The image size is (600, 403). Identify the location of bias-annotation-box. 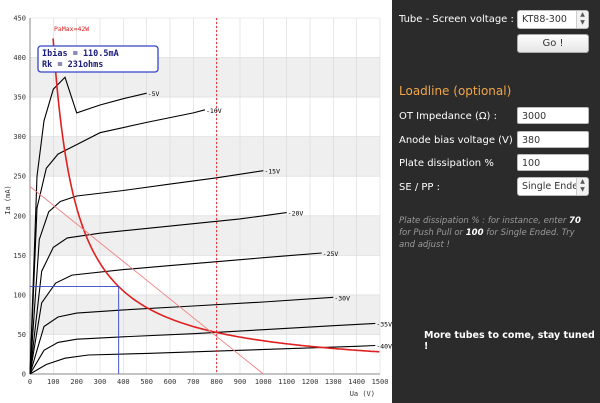
(98, 59).